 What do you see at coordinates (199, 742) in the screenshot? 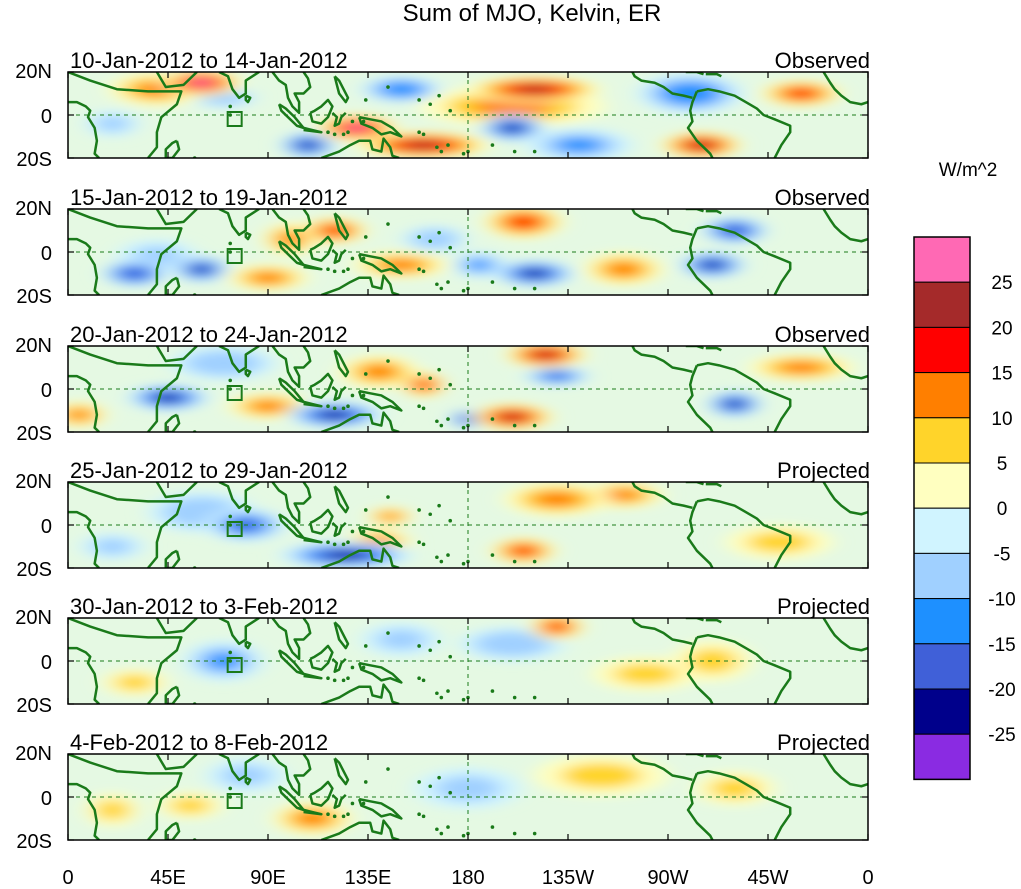
I see `panel-date-range: 4-Feb-2012 to 8-Feb-2012` at bounding box center [199, 742].